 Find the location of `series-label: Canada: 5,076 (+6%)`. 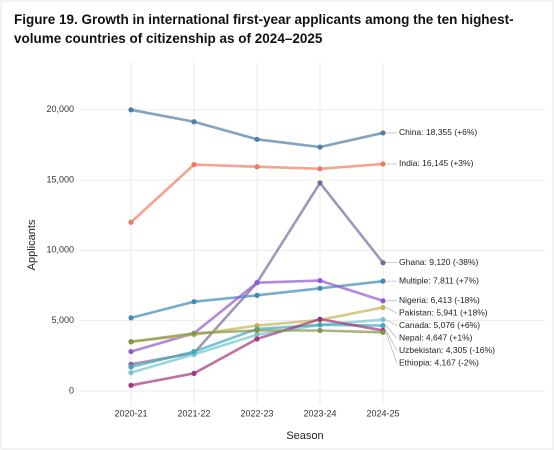

series-label: Canada: 5,076 (+6%) is located at coordinates (439, 325).